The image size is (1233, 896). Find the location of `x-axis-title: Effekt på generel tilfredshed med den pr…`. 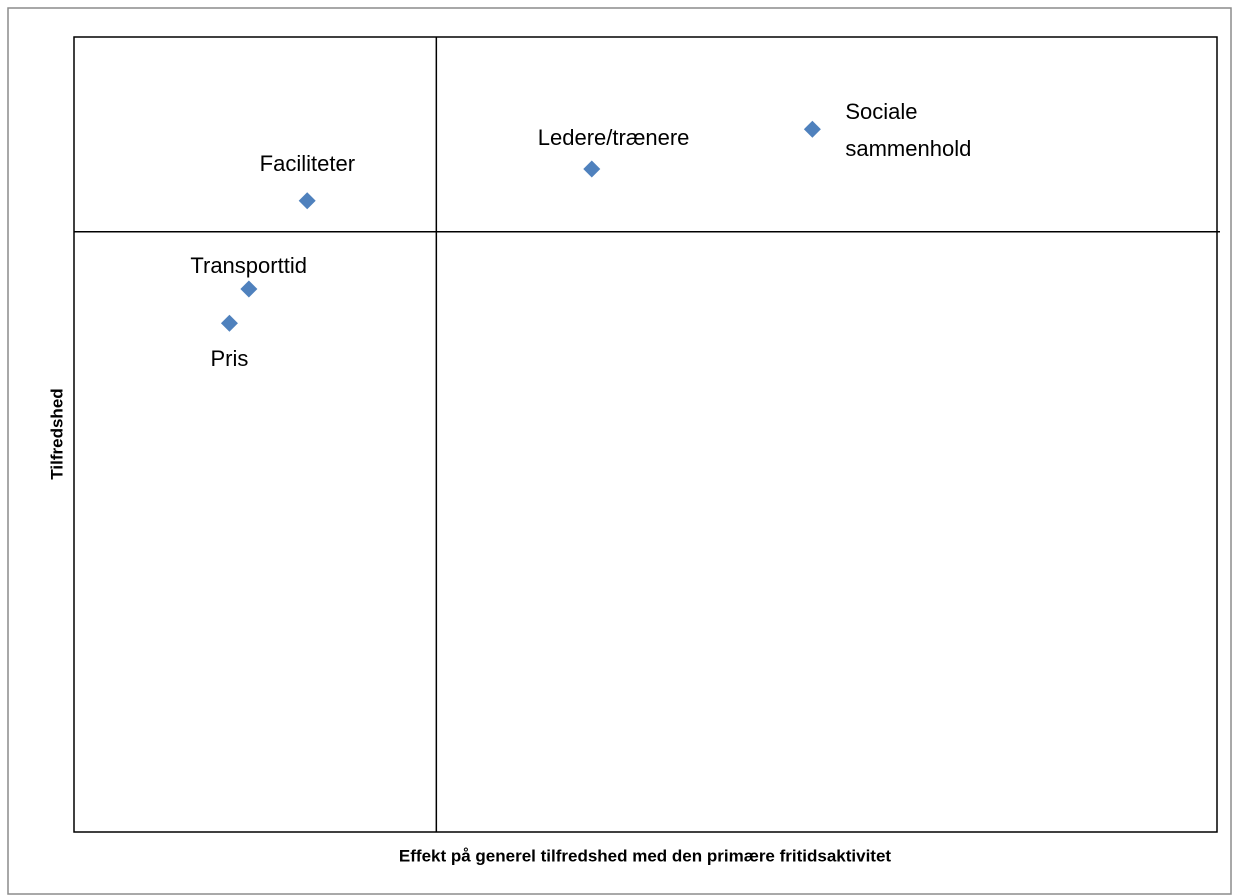

x-axis-title: Effekt på generel tilfredshed med den pr… is located at coordinates (645, 855).